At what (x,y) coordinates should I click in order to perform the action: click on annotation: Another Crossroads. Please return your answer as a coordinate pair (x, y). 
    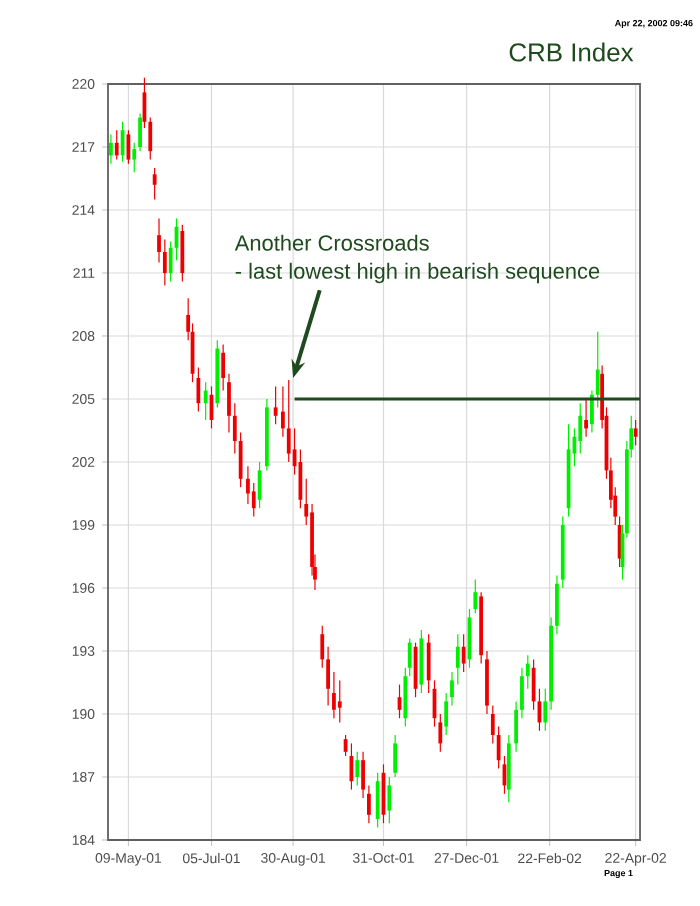
    Looking at the image, I should click on (331, 242).